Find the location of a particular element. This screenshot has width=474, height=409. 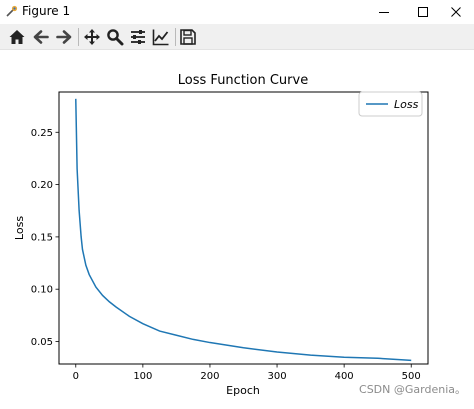

home-button is located at coordinates (17, 37).